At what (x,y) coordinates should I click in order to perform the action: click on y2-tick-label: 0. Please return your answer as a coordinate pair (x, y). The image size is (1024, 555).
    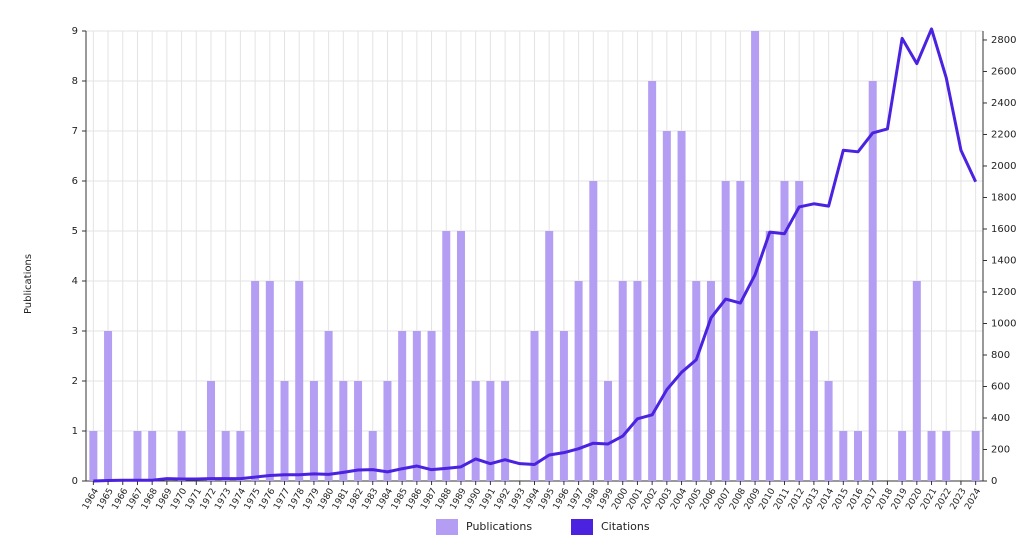
    Looking at the image, I should click on (994, 481).